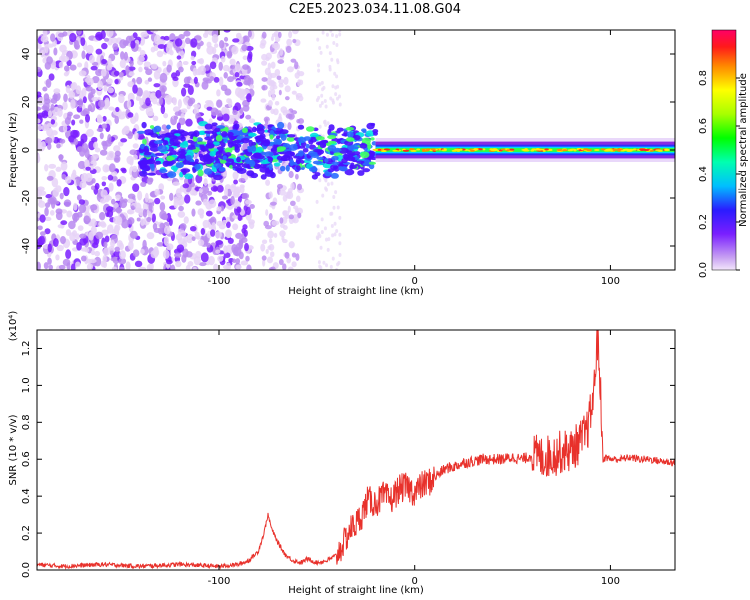 The width and height of the screenshot is (750, 600). What do you see at coordinates (219, 281) in the screenshot?
I see `heatmap-x-tick-label: -100` at bounding box center [219, 281].